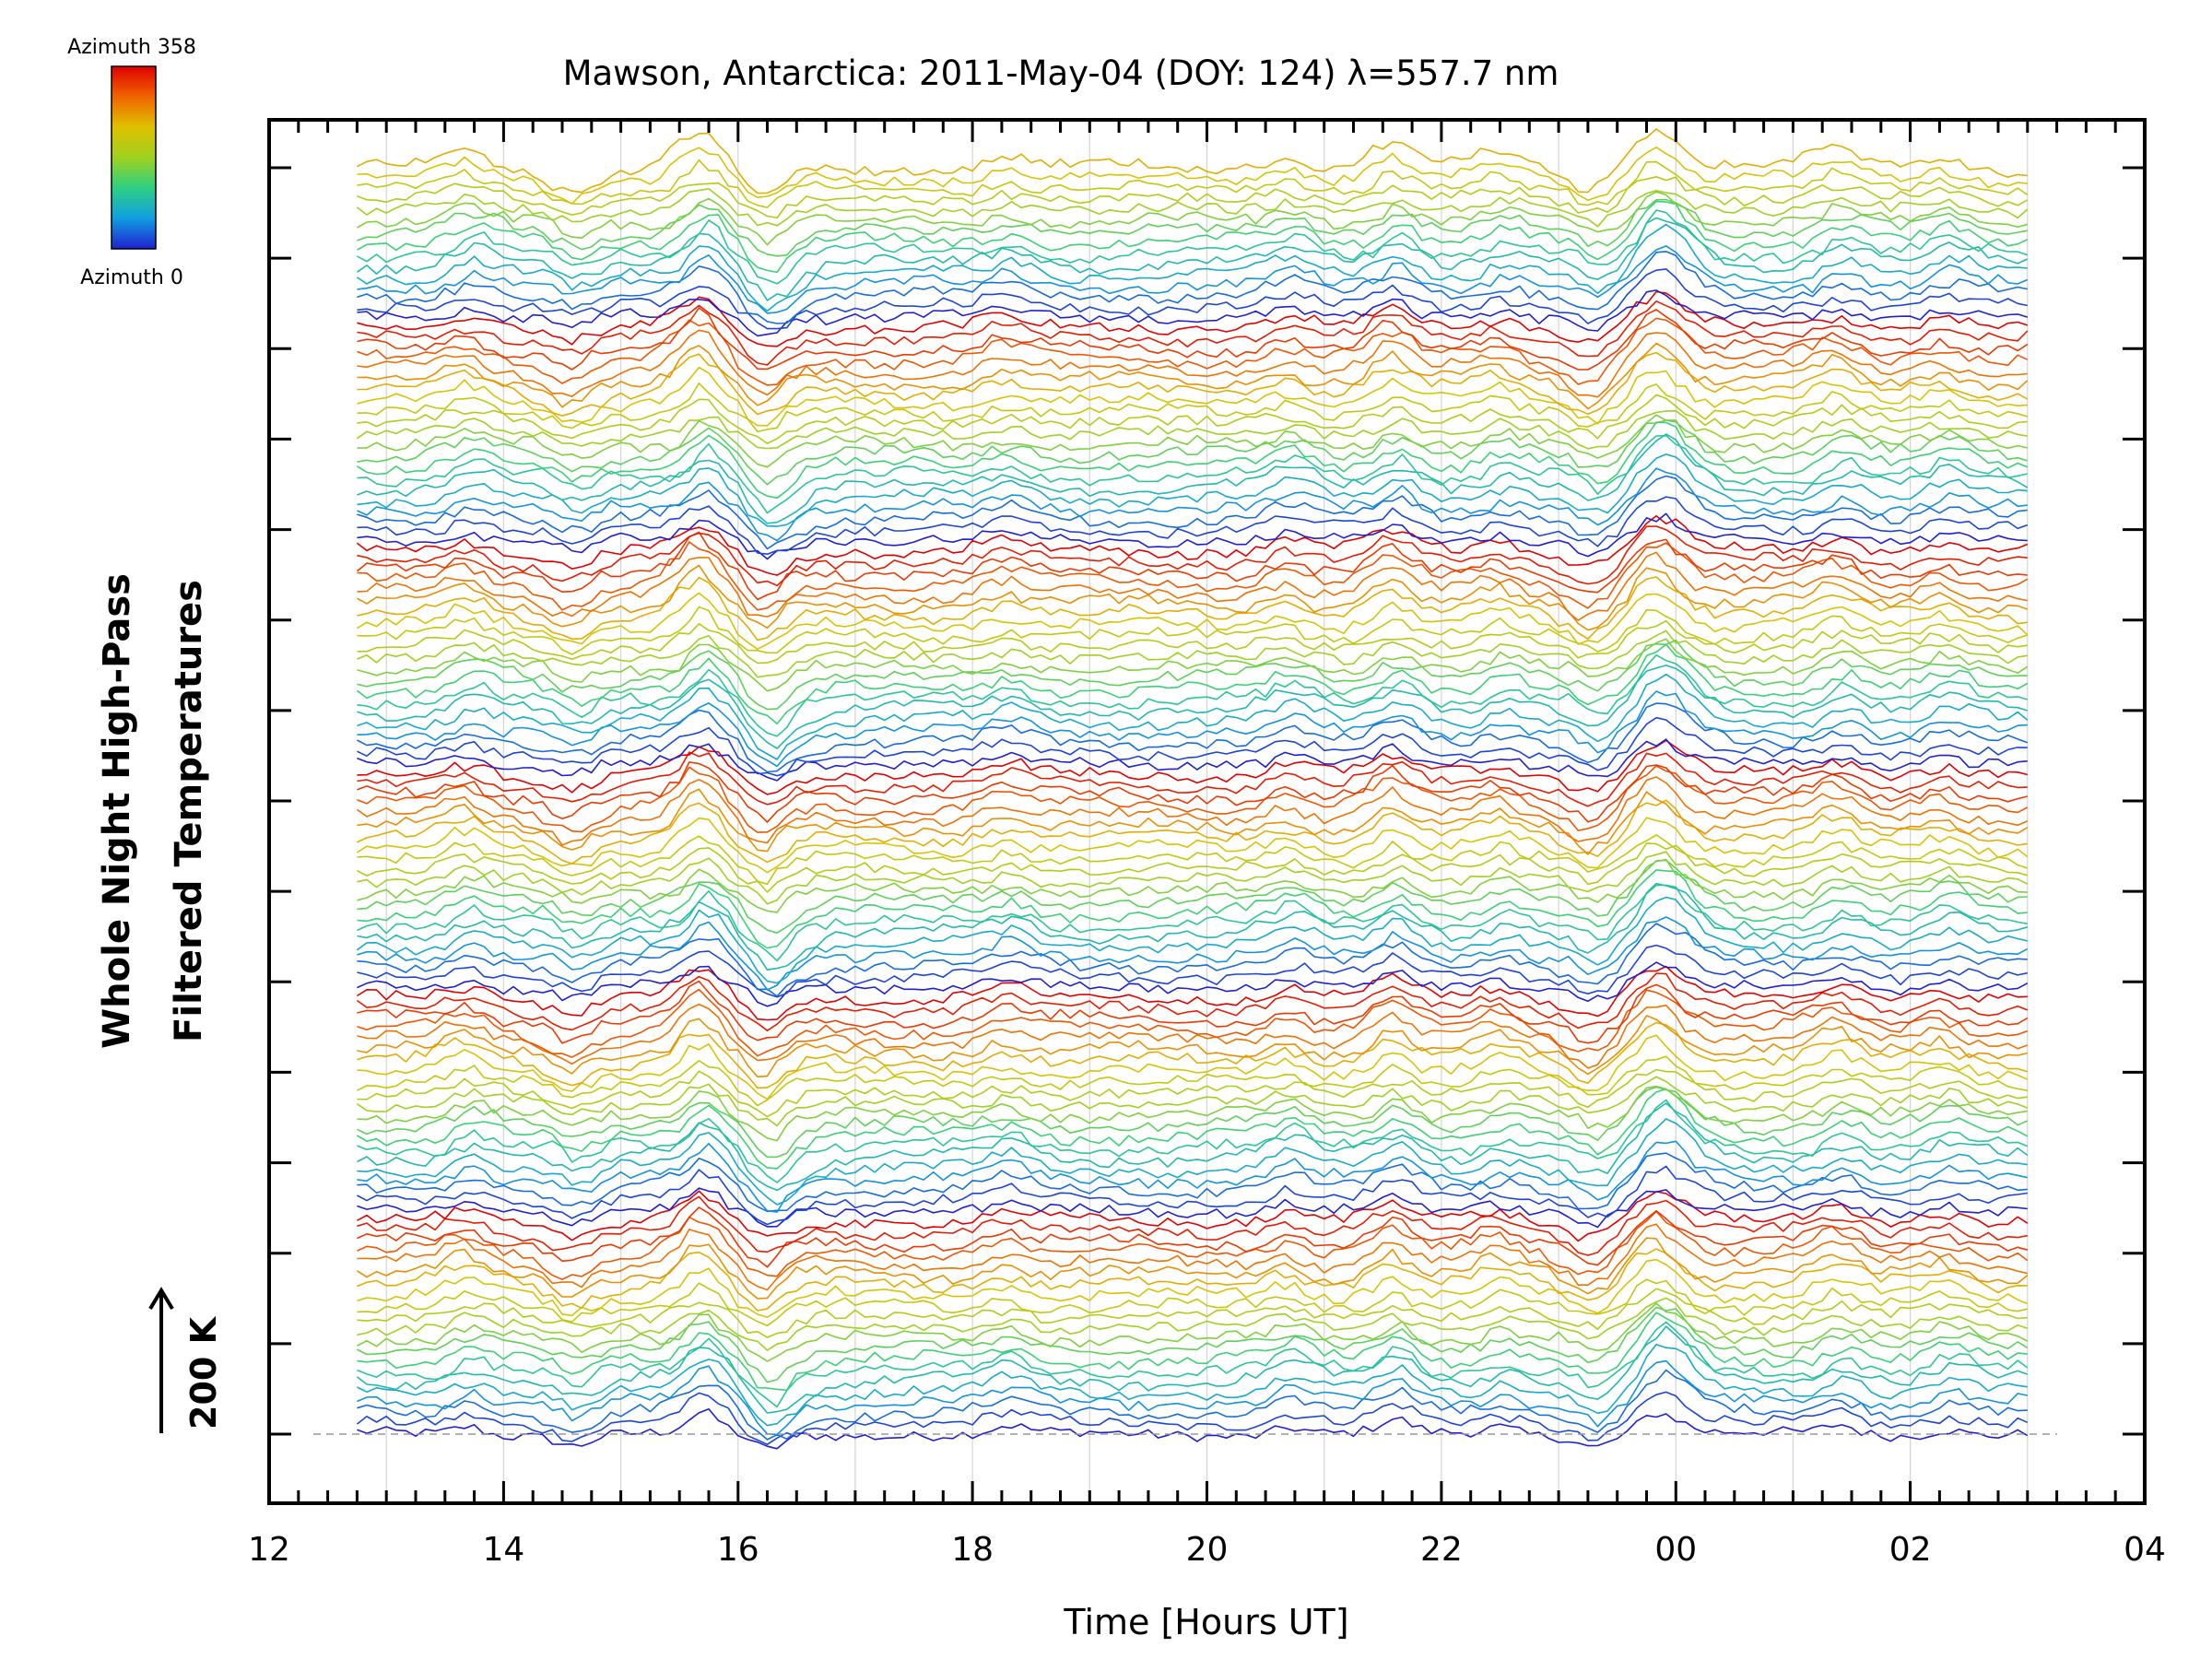  I want to click on x-tick-label: 00, so click(1675, 1550).